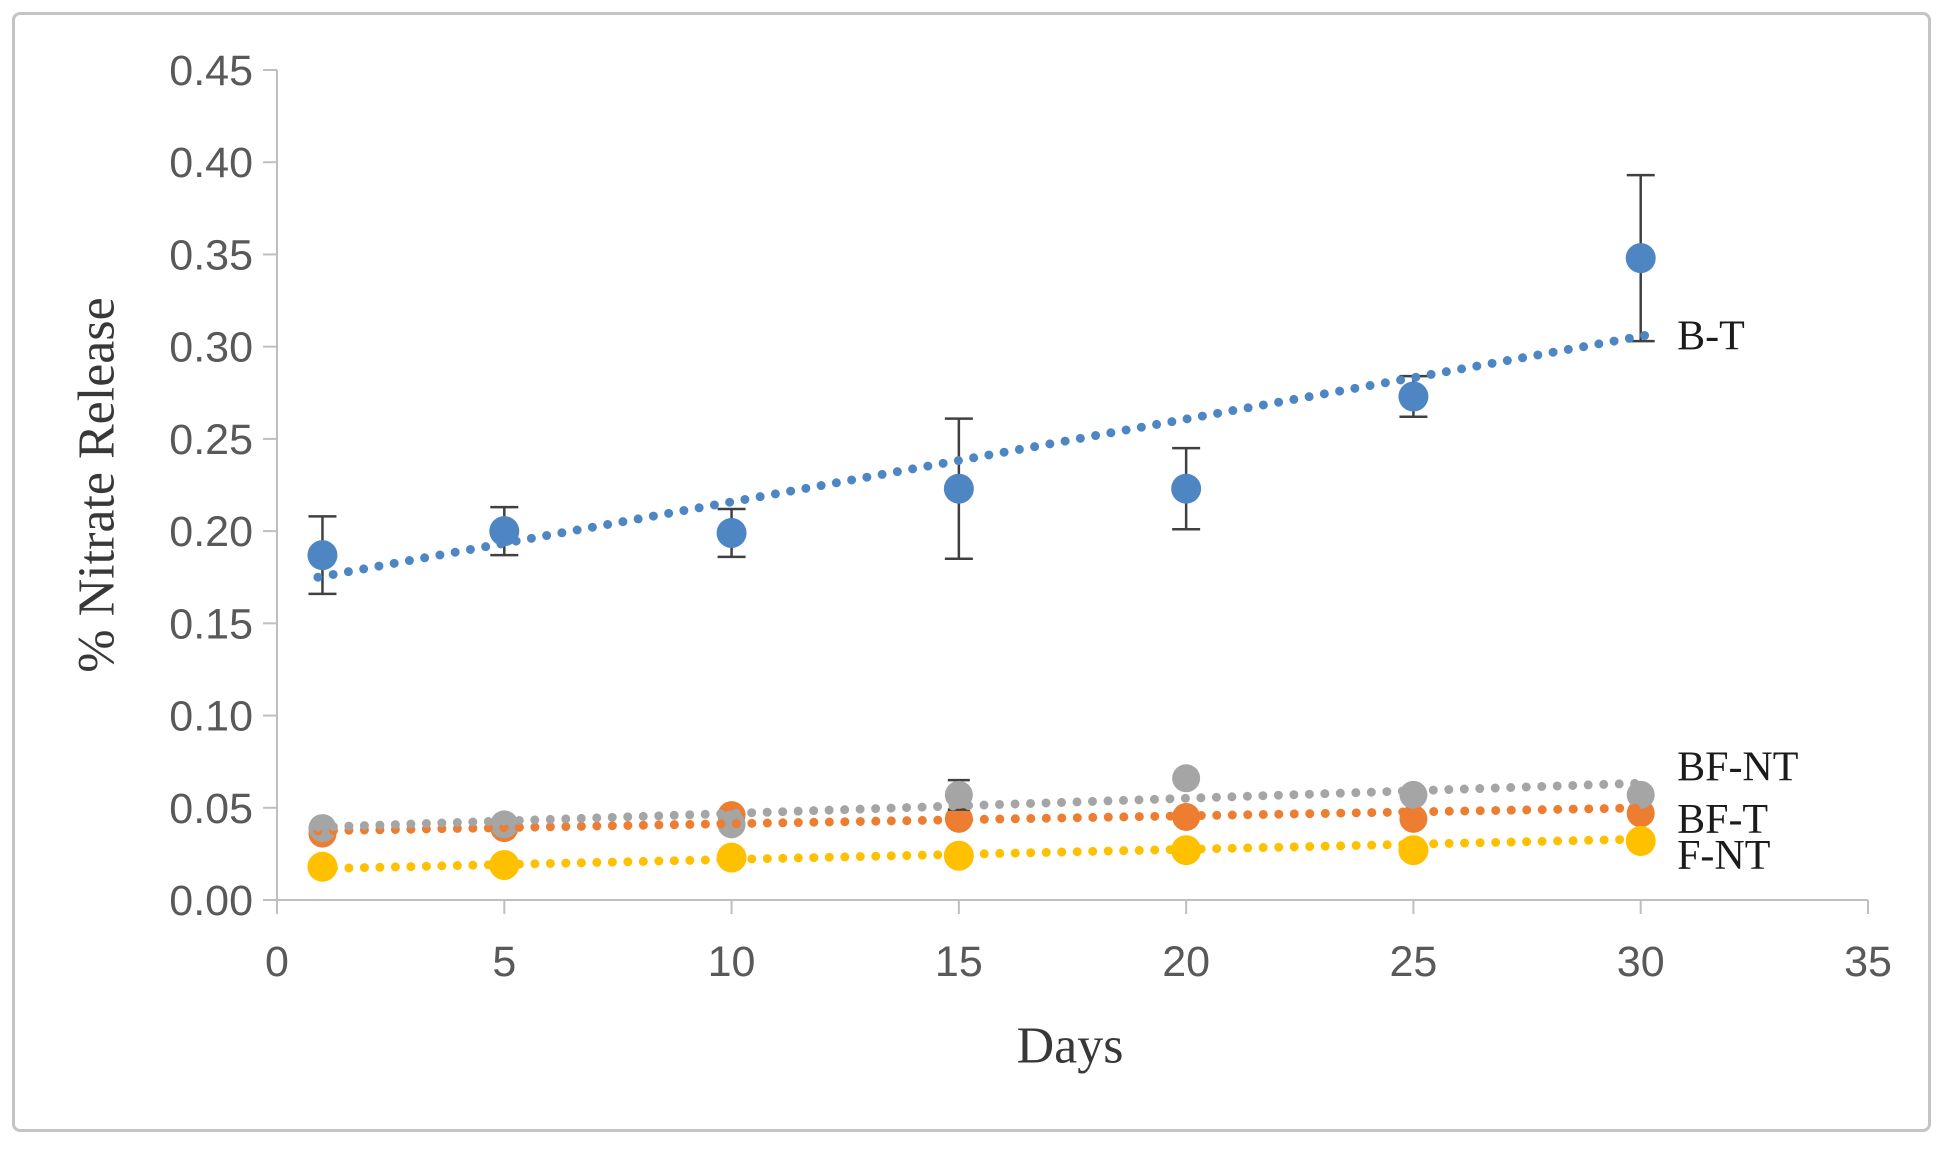  Describe the element at coordinates (979, 854) in the screenshot. I see `trendline-F-NT` at that location.